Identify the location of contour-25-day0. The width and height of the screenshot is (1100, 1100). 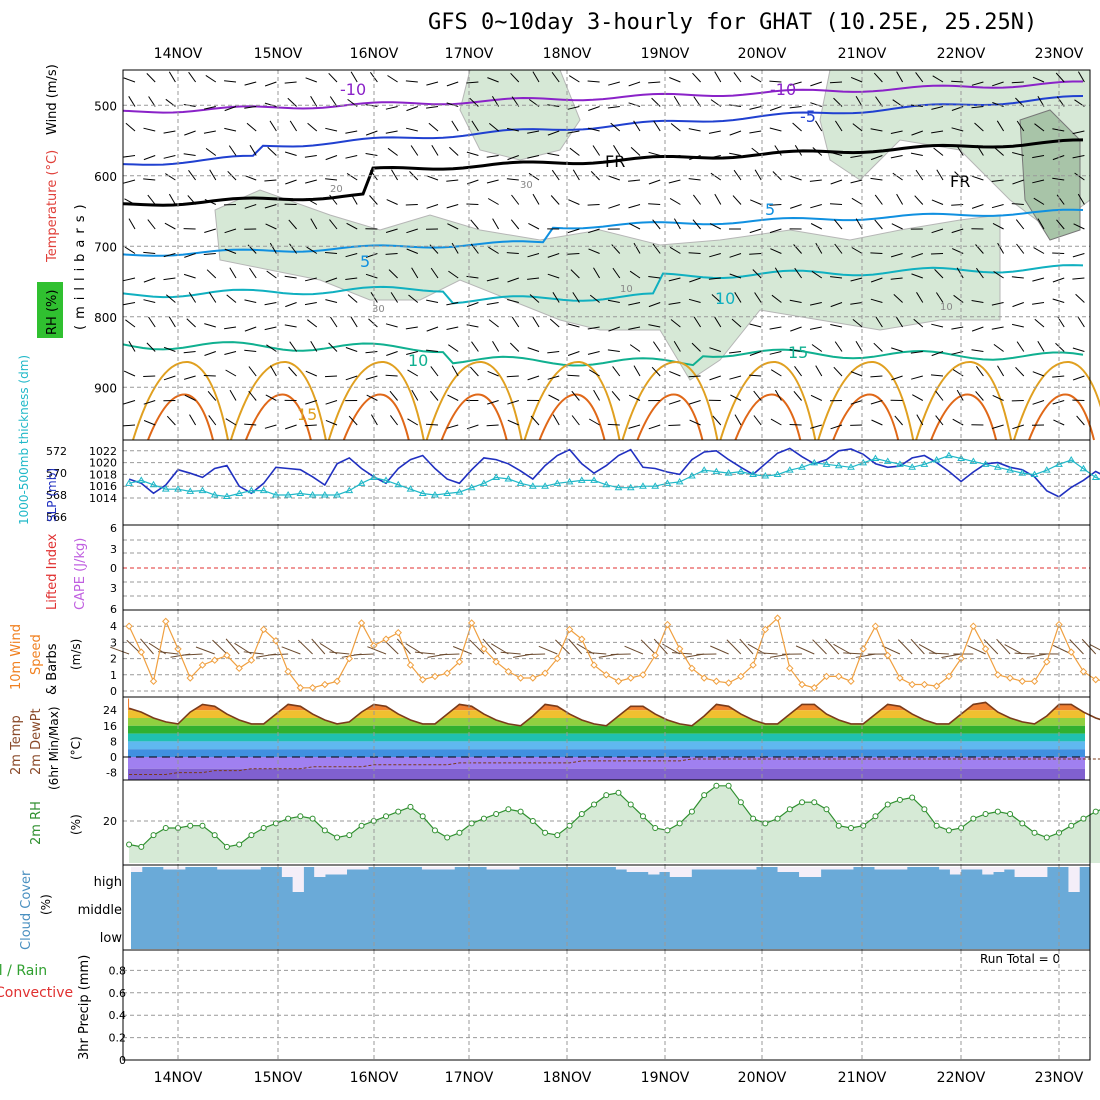
(180, 417).